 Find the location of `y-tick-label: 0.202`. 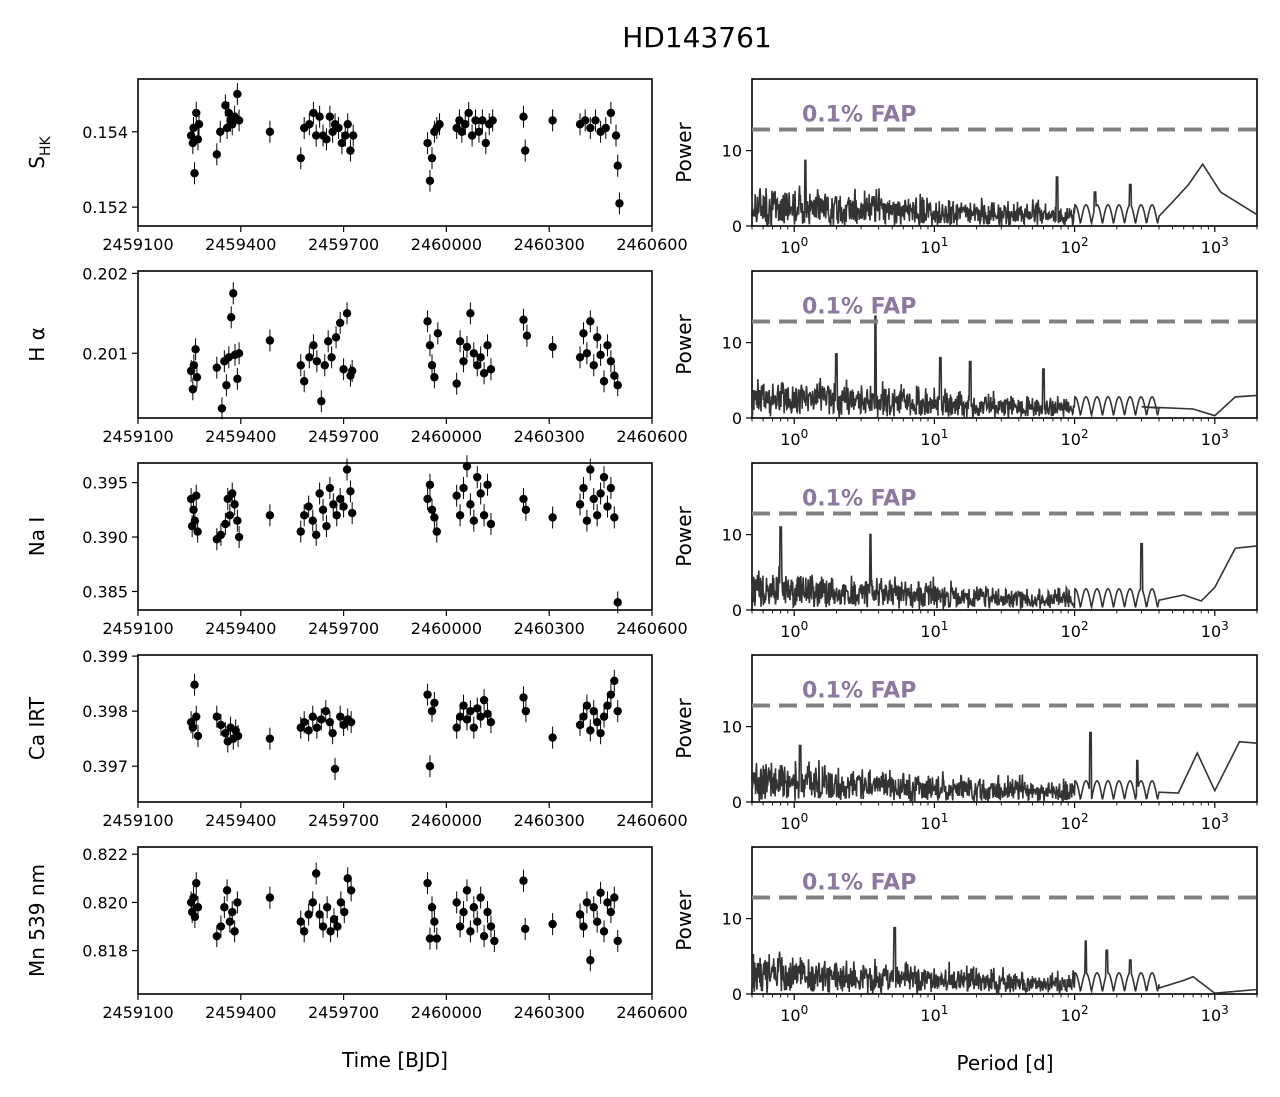

y-tick-label: 0.202 is located at coordinates (105, 273).